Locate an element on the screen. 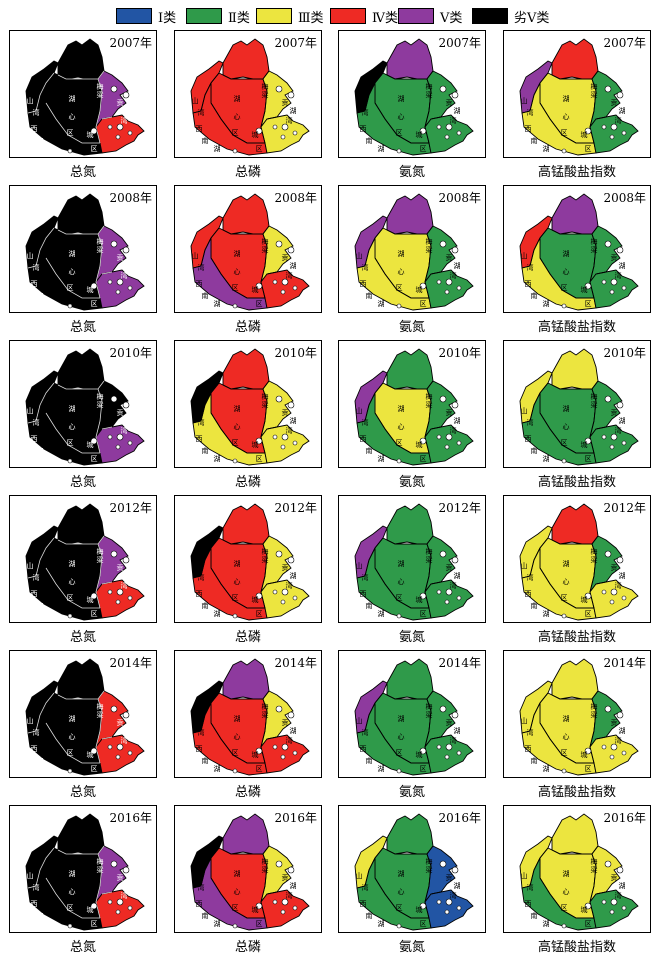 Image resolution: width=665 pixels, height=959 pixels. panel-year: 2012年 is located at coordinates (130, 508).